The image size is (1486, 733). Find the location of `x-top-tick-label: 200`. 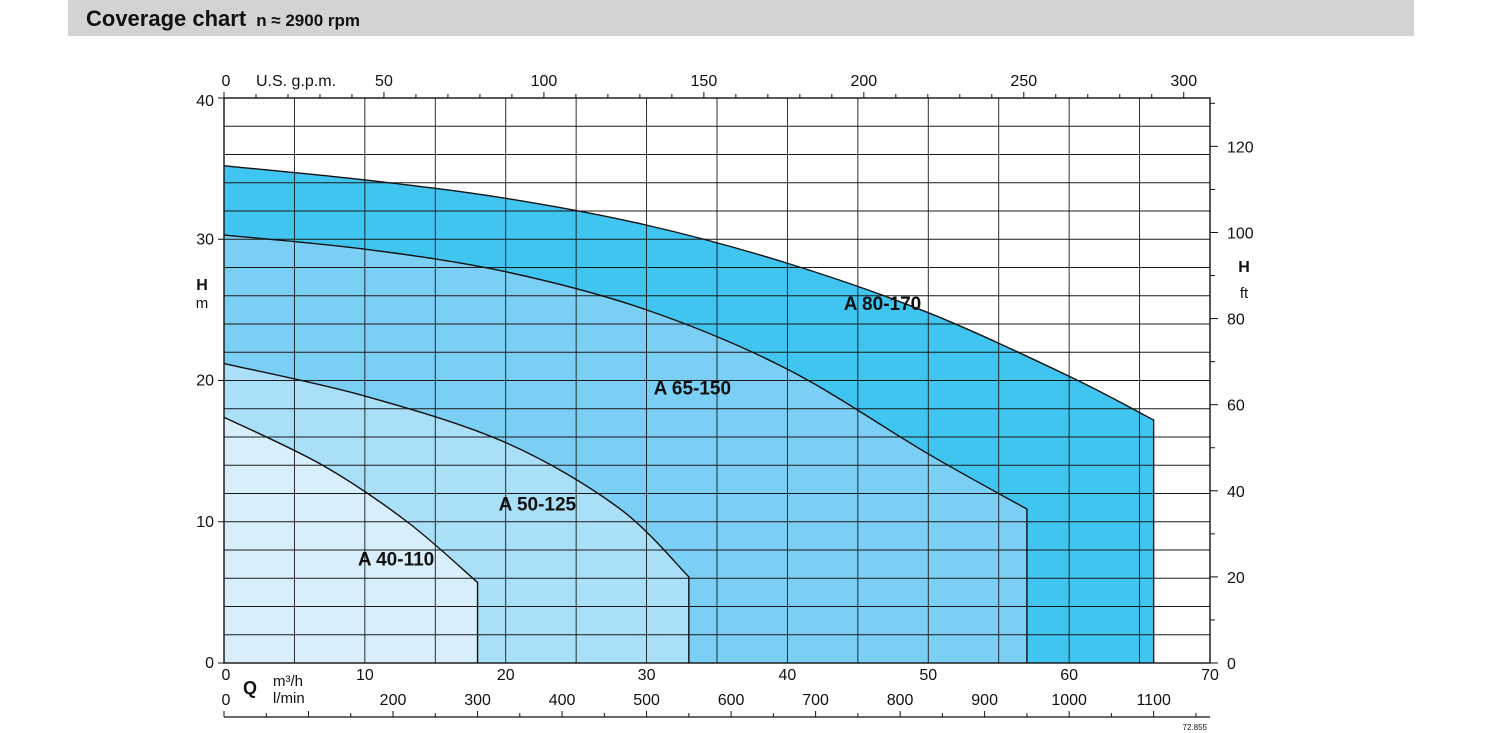

x-top-tick-label: 200 is located at coordinates (863, 81).